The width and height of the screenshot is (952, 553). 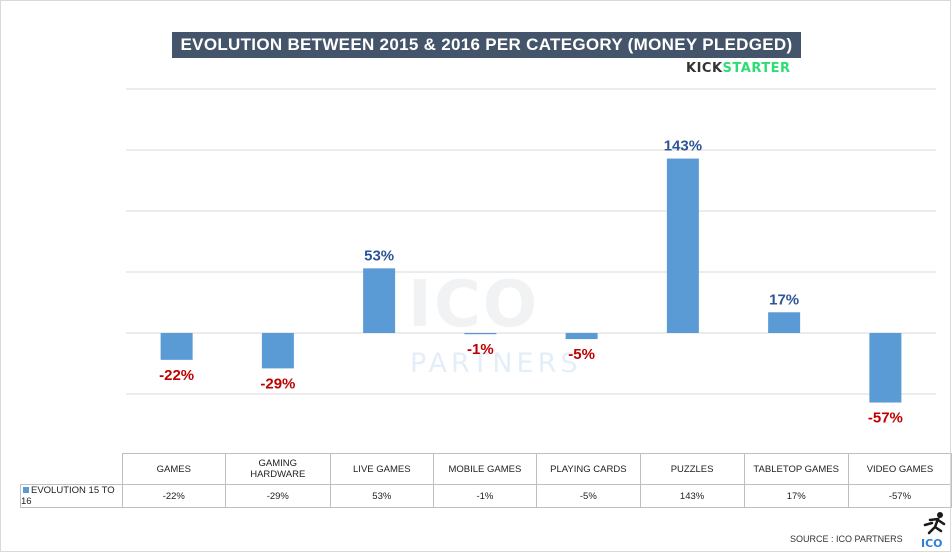 What do you see at coordinates (899, 496) in the screenshot?
I see `table-value: -57%` at bounding box center [899, 496].